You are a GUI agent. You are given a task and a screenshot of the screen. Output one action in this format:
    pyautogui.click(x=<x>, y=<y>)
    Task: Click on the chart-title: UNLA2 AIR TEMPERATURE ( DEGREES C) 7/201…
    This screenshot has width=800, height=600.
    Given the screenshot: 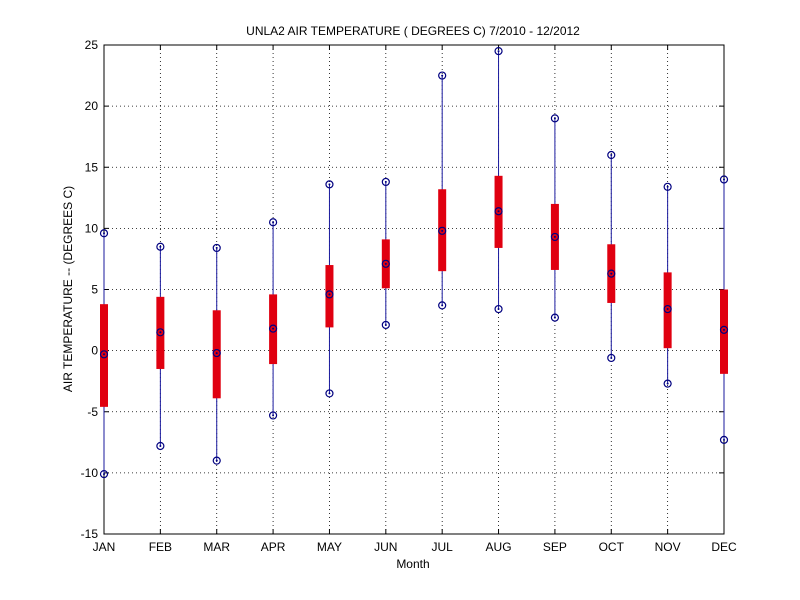 What is the action you would take?
    pyautogui.click(x=413, y=31)
    